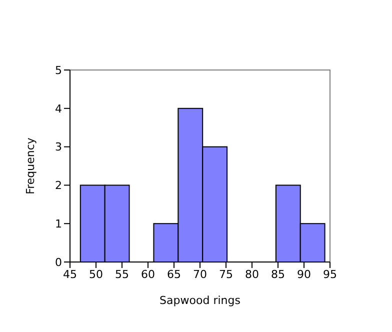 This screenshot has height=332, width=392. What do you see at coordinates (58, 224) in the screenshot?
I see `y-tick-label: 1` at bounding box center [58, 224].